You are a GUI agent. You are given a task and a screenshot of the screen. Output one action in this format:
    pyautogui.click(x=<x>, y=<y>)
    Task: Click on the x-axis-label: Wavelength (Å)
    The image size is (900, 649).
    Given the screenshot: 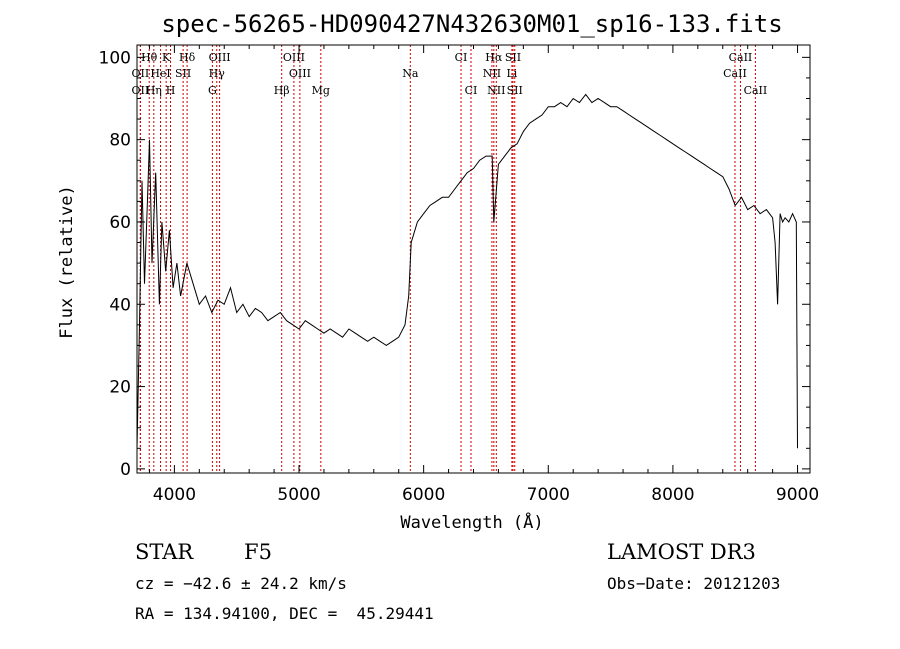 What is the action you would take?
    pyautogui.click(x=471, y=522)
    